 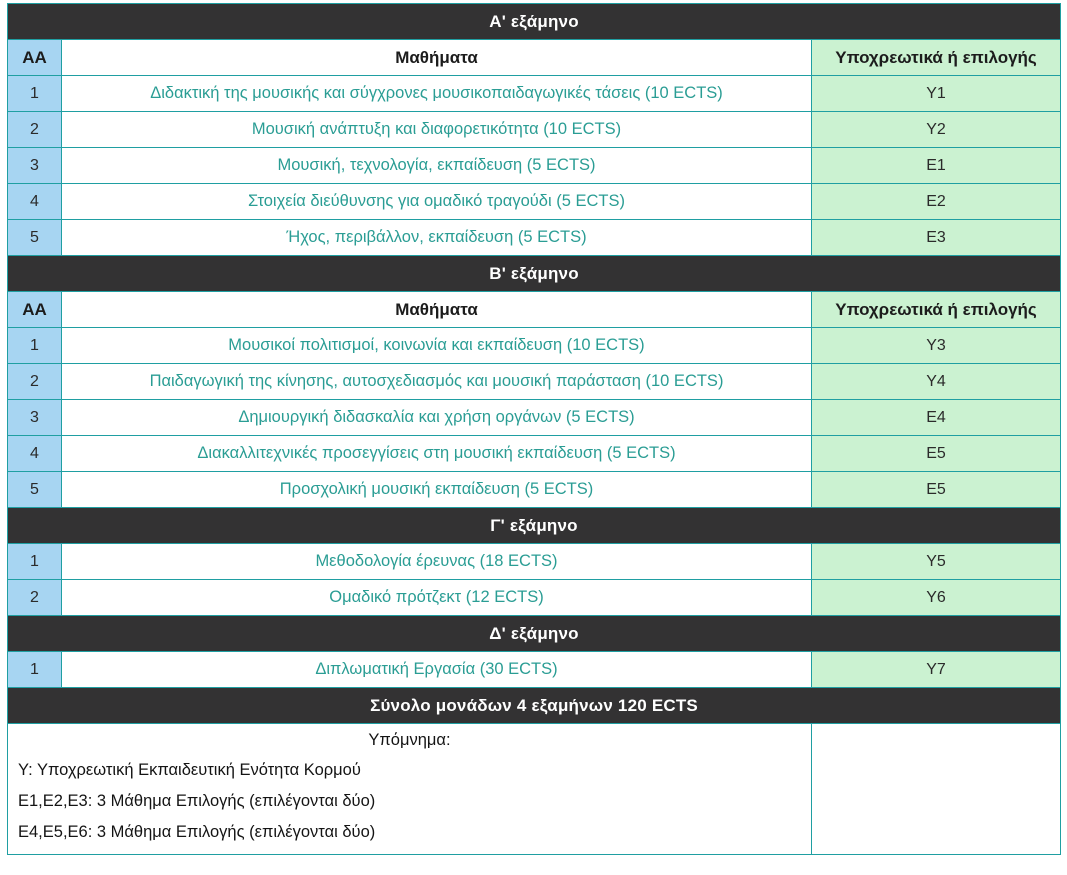 I want to click on course-code-cell: Υ5, so click(x=936, y=561).